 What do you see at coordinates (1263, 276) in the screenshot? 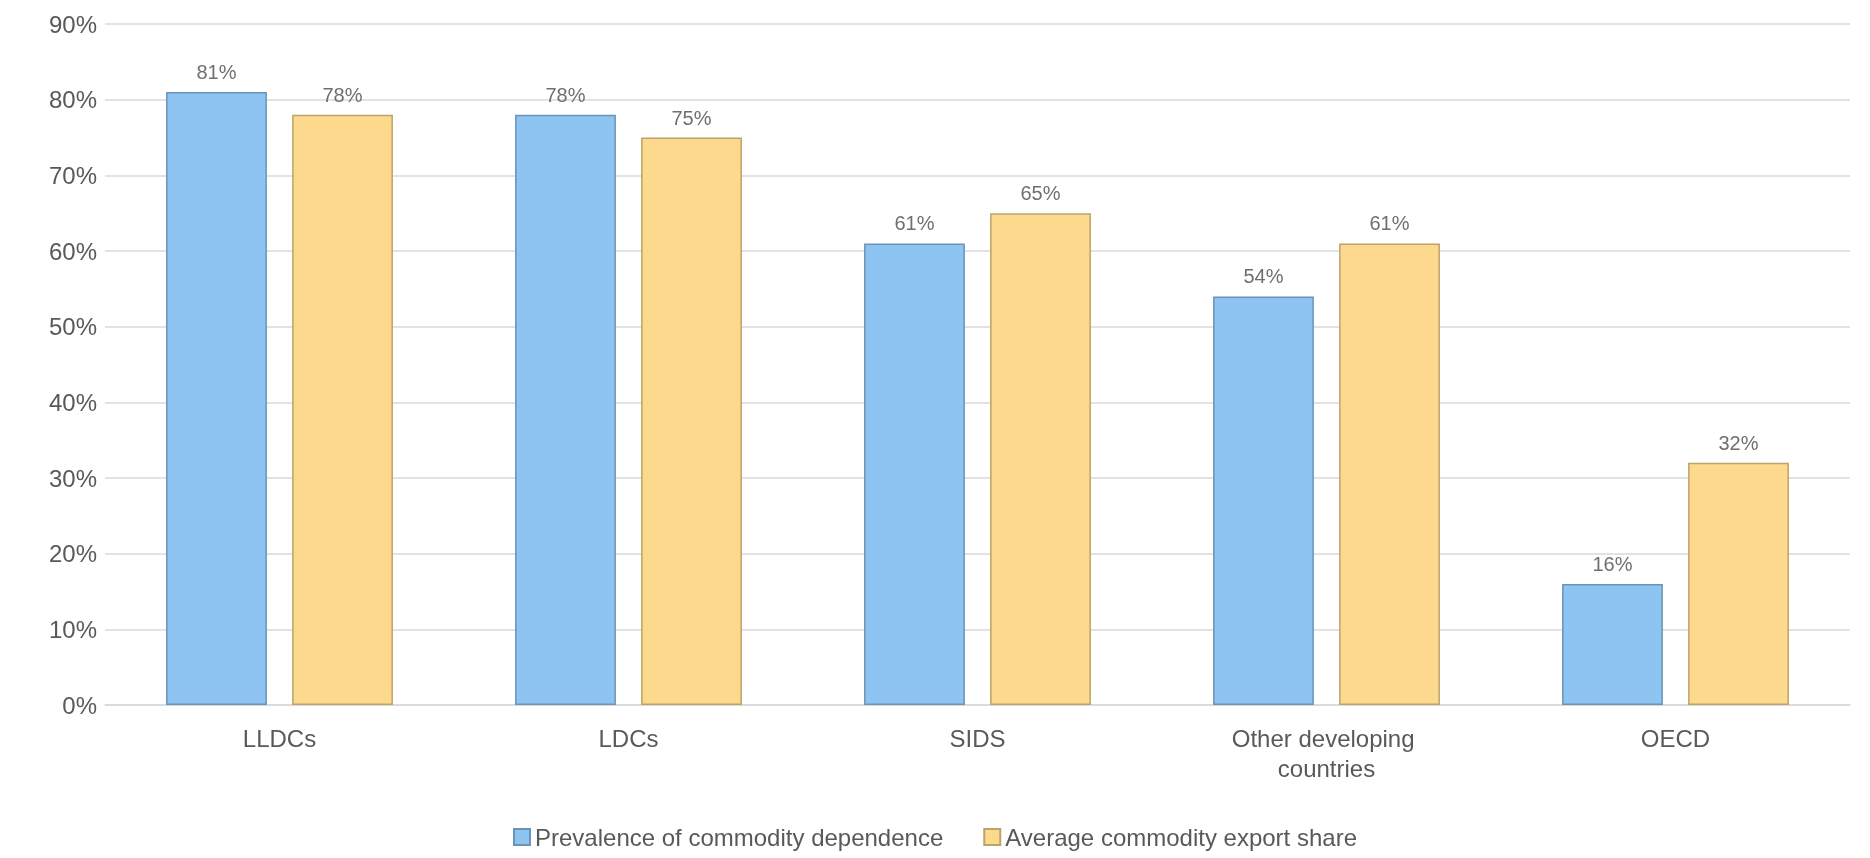
I see `data-label: 54%` at bounding box center [1263, 276].